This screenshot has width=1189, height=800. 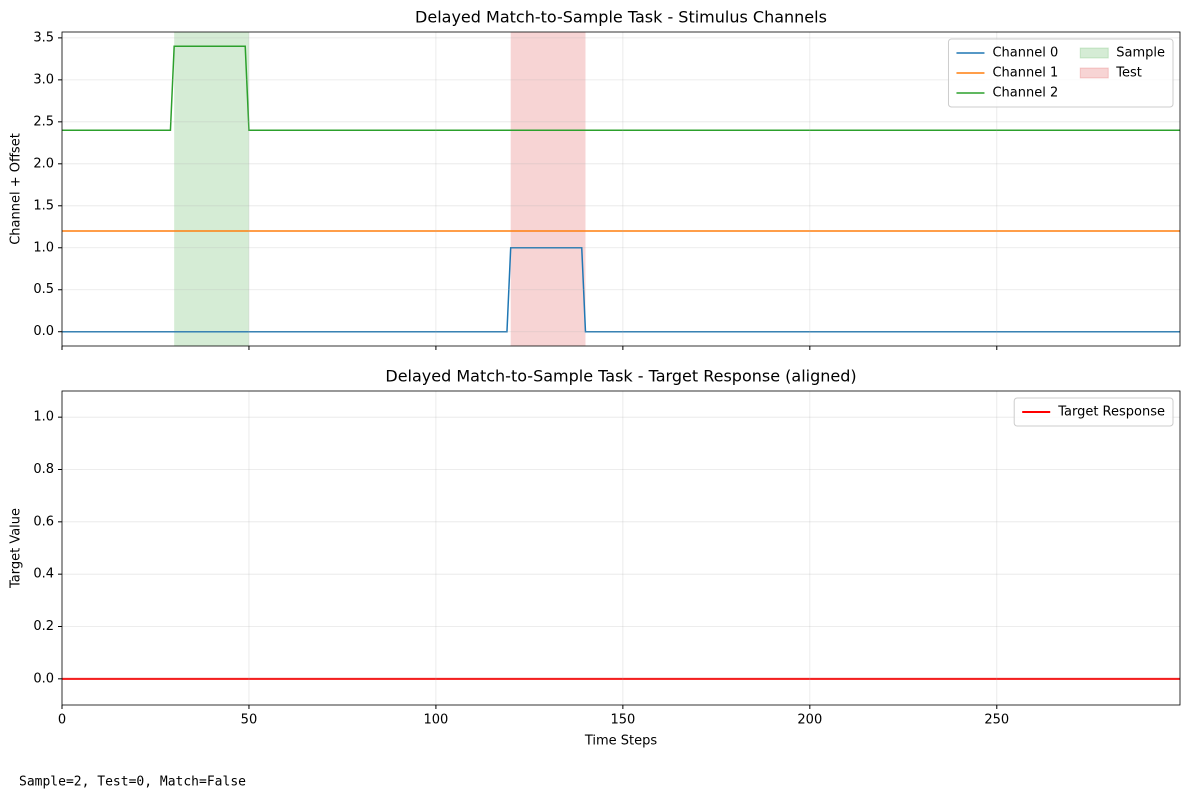 What do you see at coordinates (43, 205) in the screenshot?
I see `y-tick-label: 1.5` at bounding box center [43, 205].